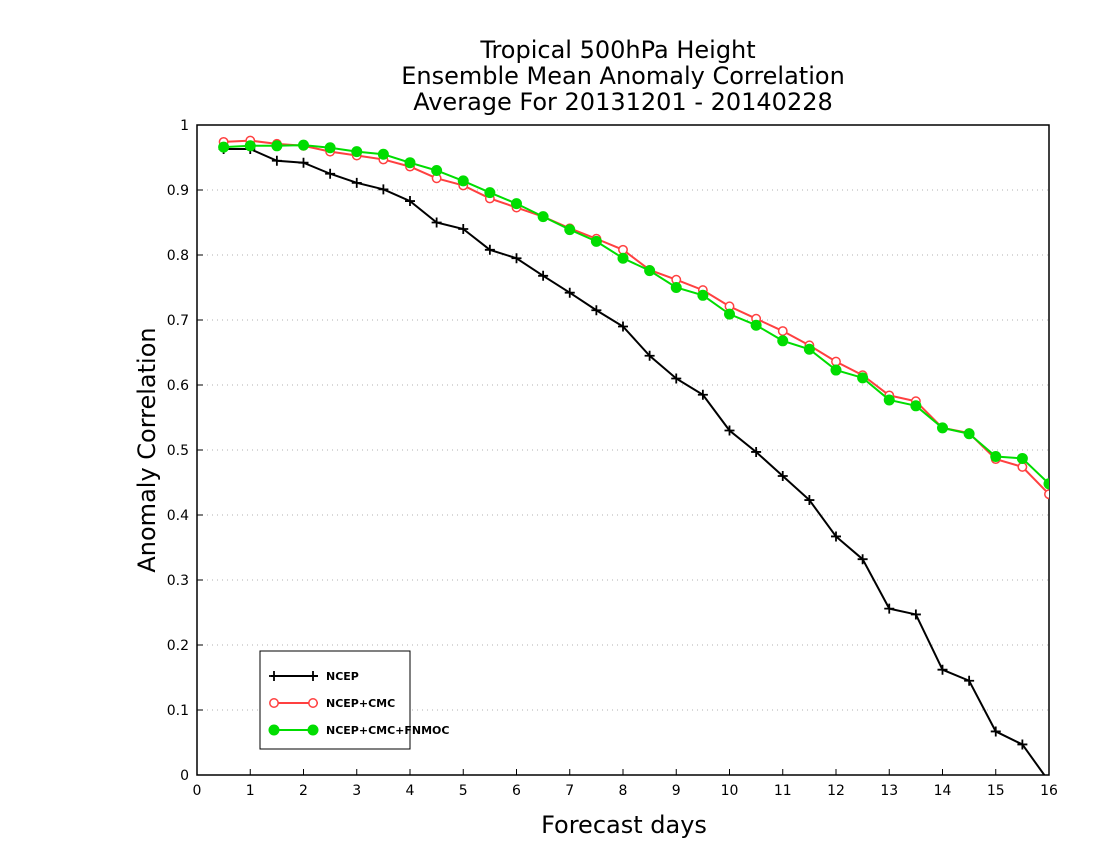 The image size is (1100, 854). I want to click on x-tick-label: 14, so click(943, 791).